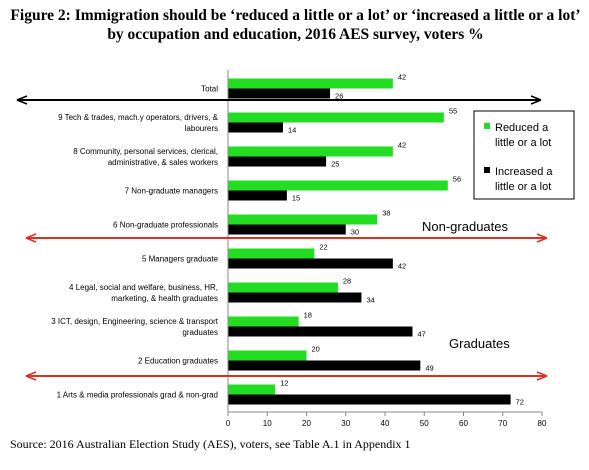 Image resolution: width=589 pixels, height=470 pixels. Describe the element at coordinates (429, 368) in the screenshot. I see `data-label-increased: 49` at that location.